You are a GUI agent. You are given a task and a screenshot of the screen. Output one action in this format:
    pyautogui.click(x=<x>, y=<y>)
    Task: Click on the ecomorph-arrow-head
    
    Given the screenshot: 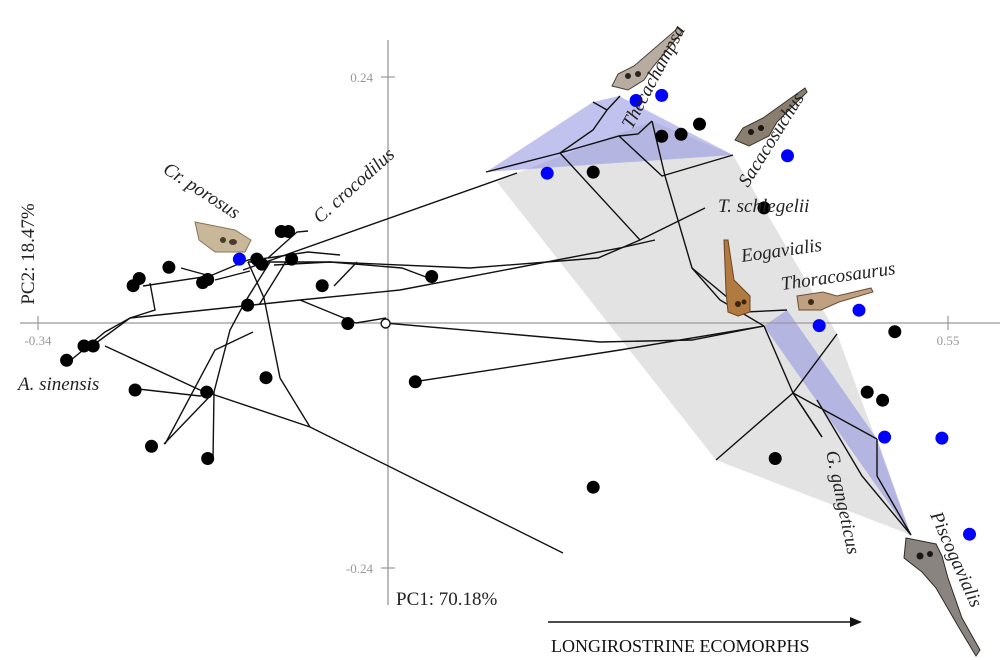 What is the action you would take?
    pyautogui.click(x=856, y=622)
    